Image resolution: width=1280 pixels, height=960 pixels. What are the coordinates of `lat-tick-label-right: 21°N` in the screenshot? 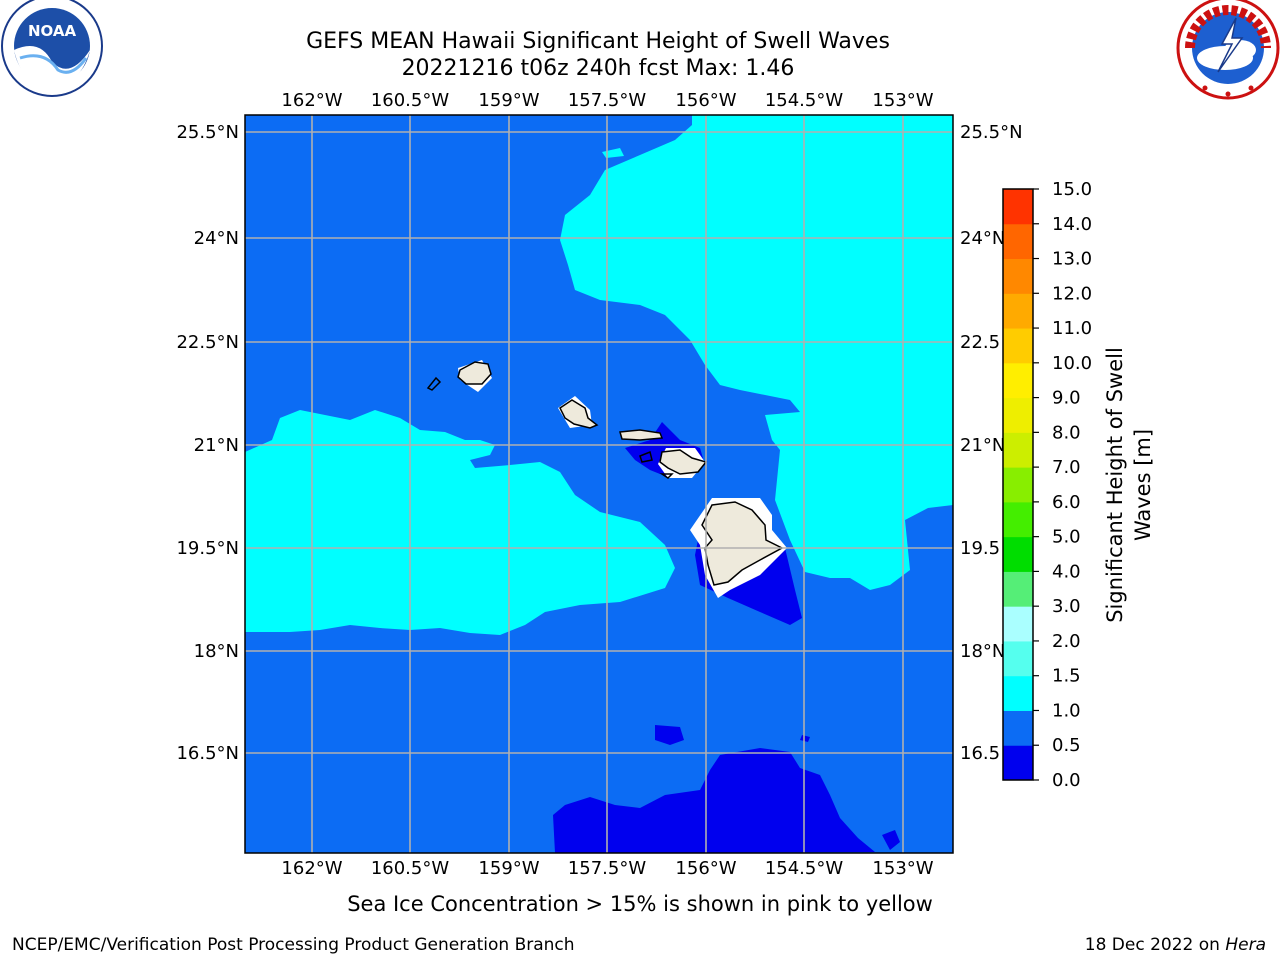 It's located at (982, 445).